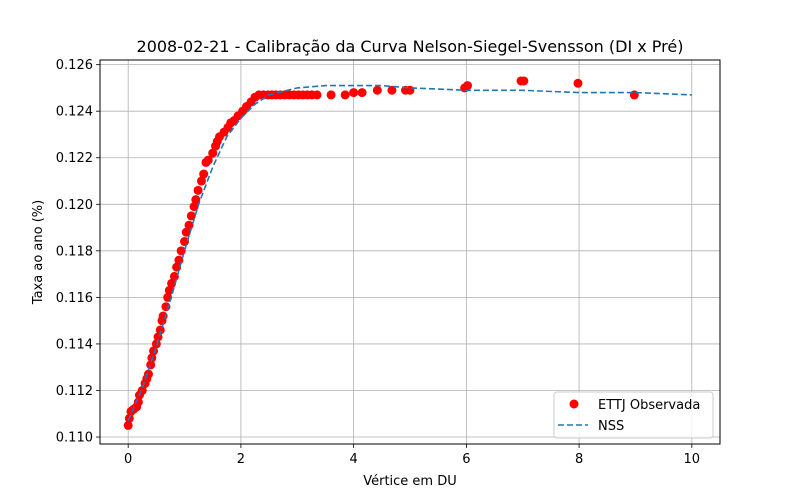 This screenshot has height=500, width=800. What do you see at coordinates (74, 112) in the screenshot?
I see `y-tick-label: 0.124` at bounding box center [74, 112].